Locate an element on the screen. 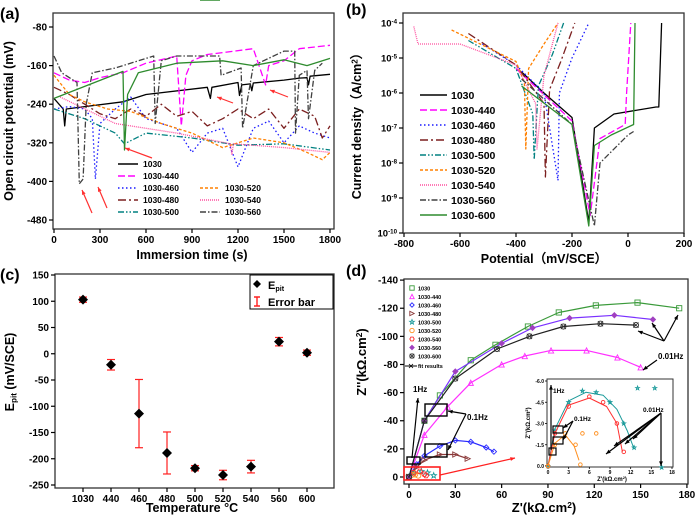  legend-label: fit results is located at coordinates (430, 367).